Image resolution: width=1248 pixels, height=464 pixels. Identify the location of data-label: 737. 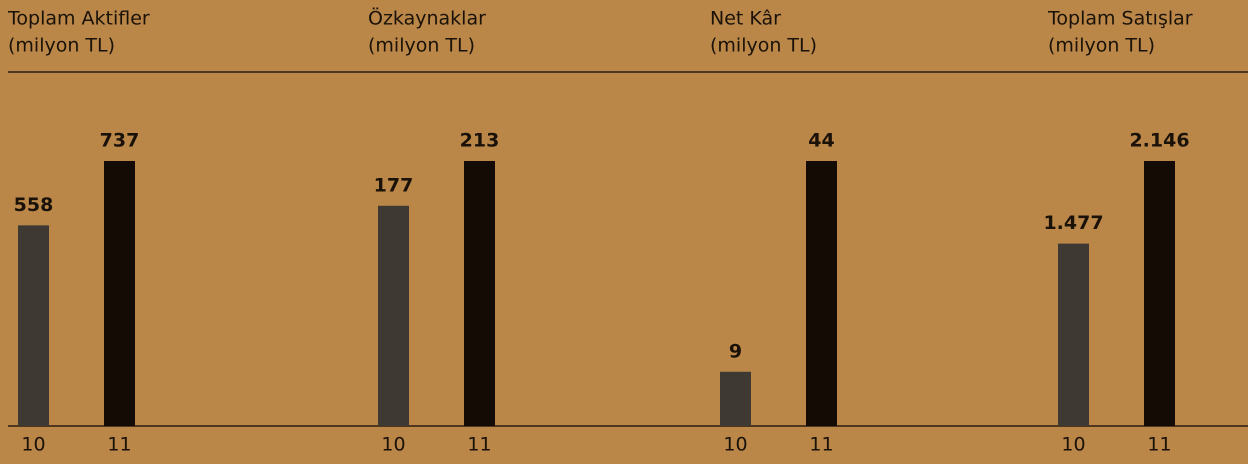
(120, 141).